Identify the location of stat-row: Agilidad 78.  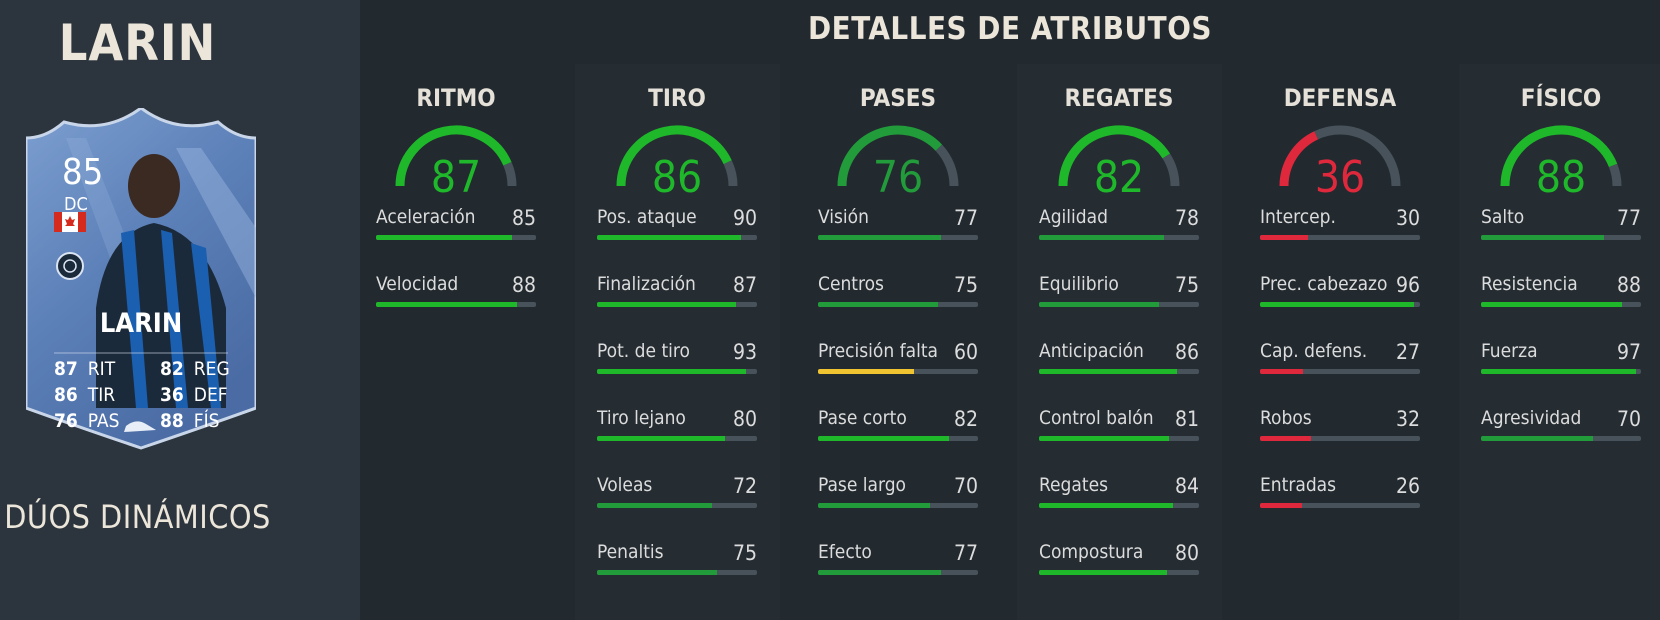
(1119, 239).